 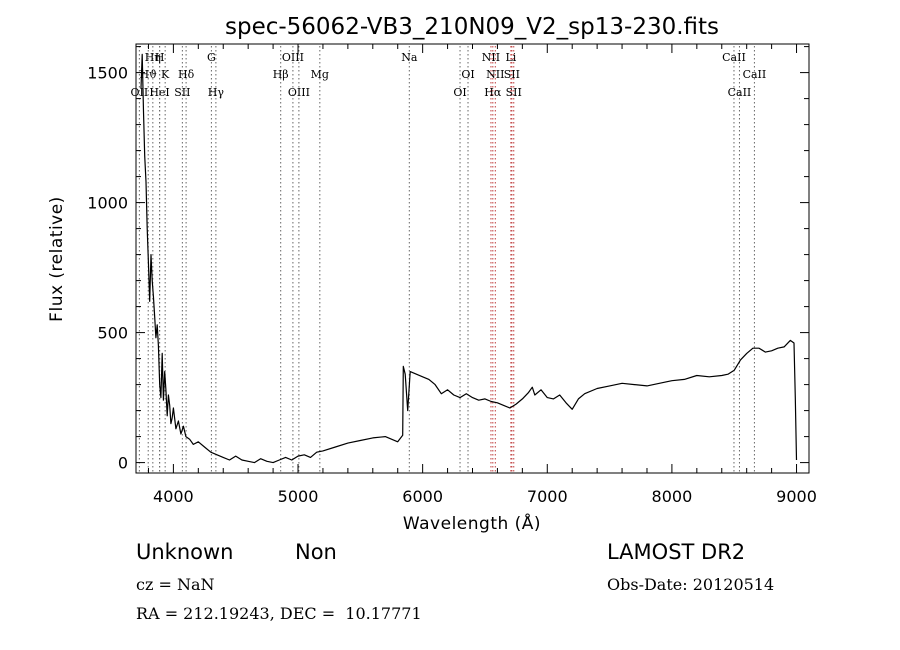 I want to click on x-tick-label: 4000, so click(x=173, y=496).